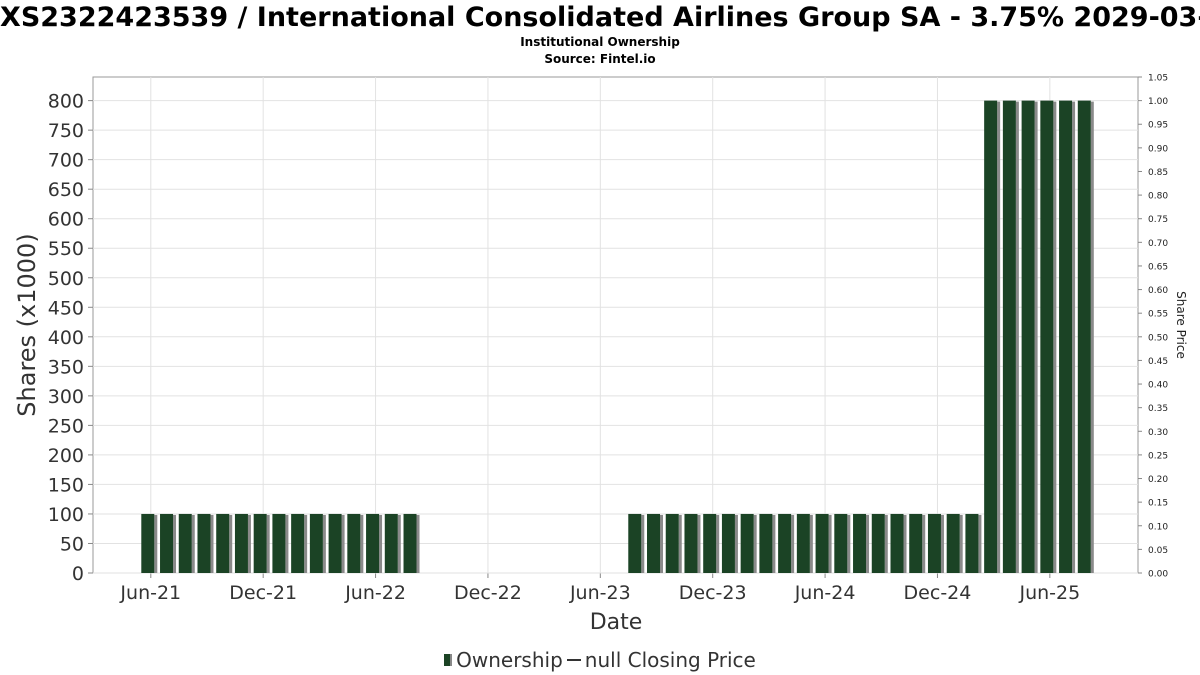 The height and width of the screenshot is (675, 1200). What do you see at coordinates (509, 660) in the screenshot?
I see `ownership-legend-label: Ownership` at bounding box center [509, 660].